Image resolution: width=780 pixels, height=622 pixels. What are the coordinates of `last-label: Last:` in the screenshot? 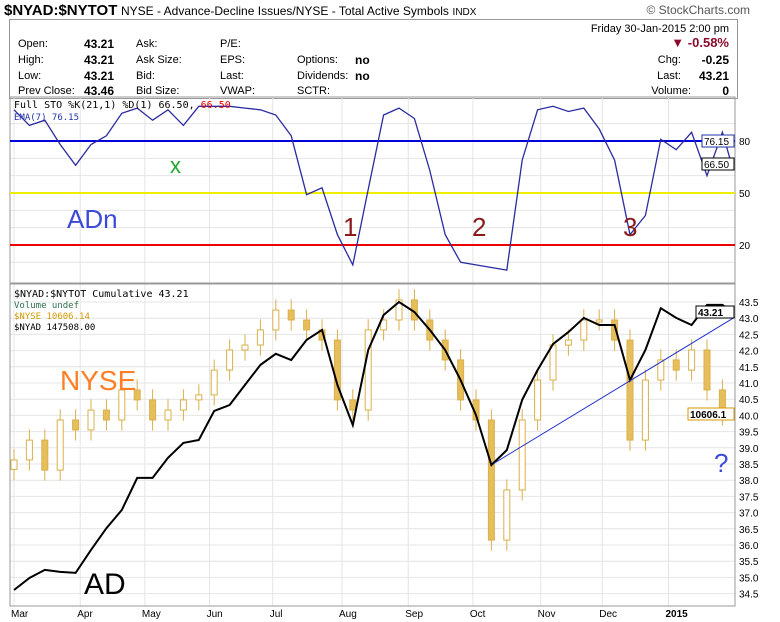 It's located at (669, 76).